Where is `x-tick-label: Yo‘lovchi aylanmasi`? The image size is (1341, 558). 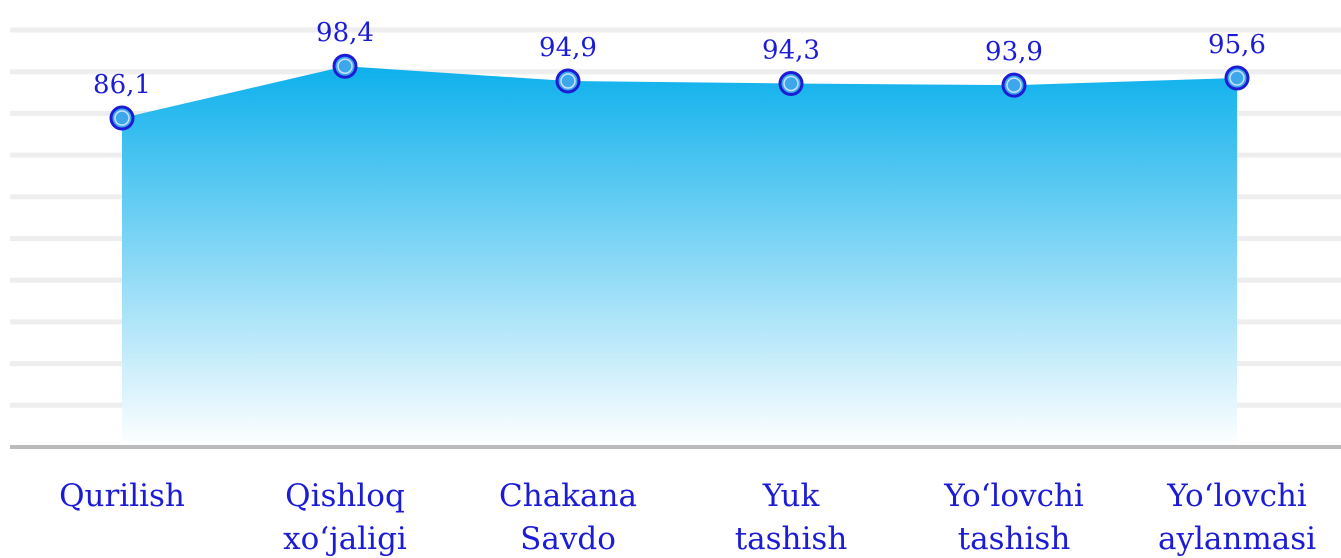
x-tick-label: Yo‘lovchi aylanmasi is located at coordinates (1237, 517).